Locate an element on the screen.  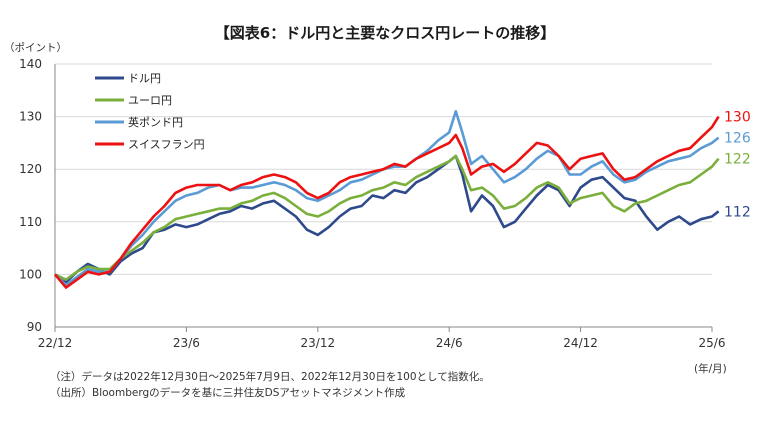
x-tick-label: 24/6 is located at coordinates (449, 343).